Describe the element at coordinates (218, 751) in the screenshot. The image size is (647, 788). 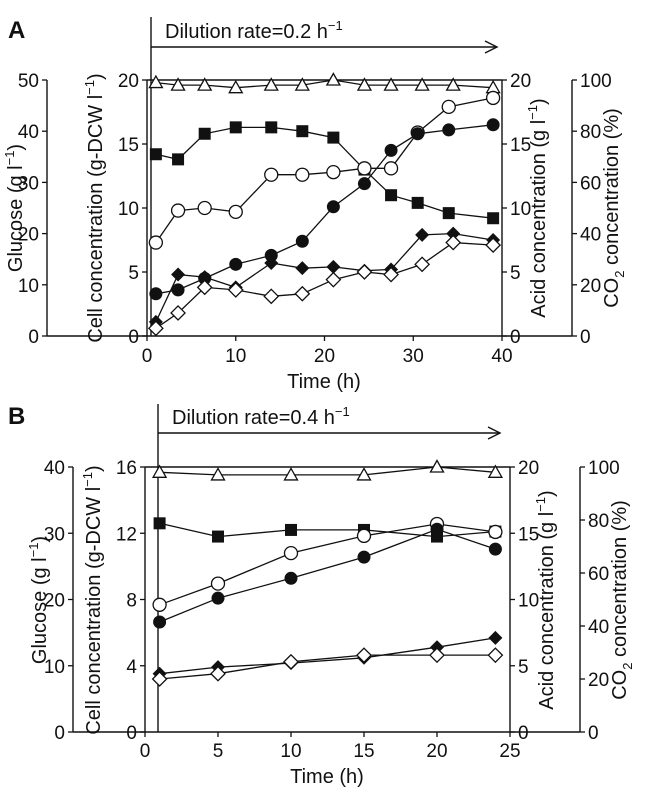
I see `x-tick-label: 5` at that location.